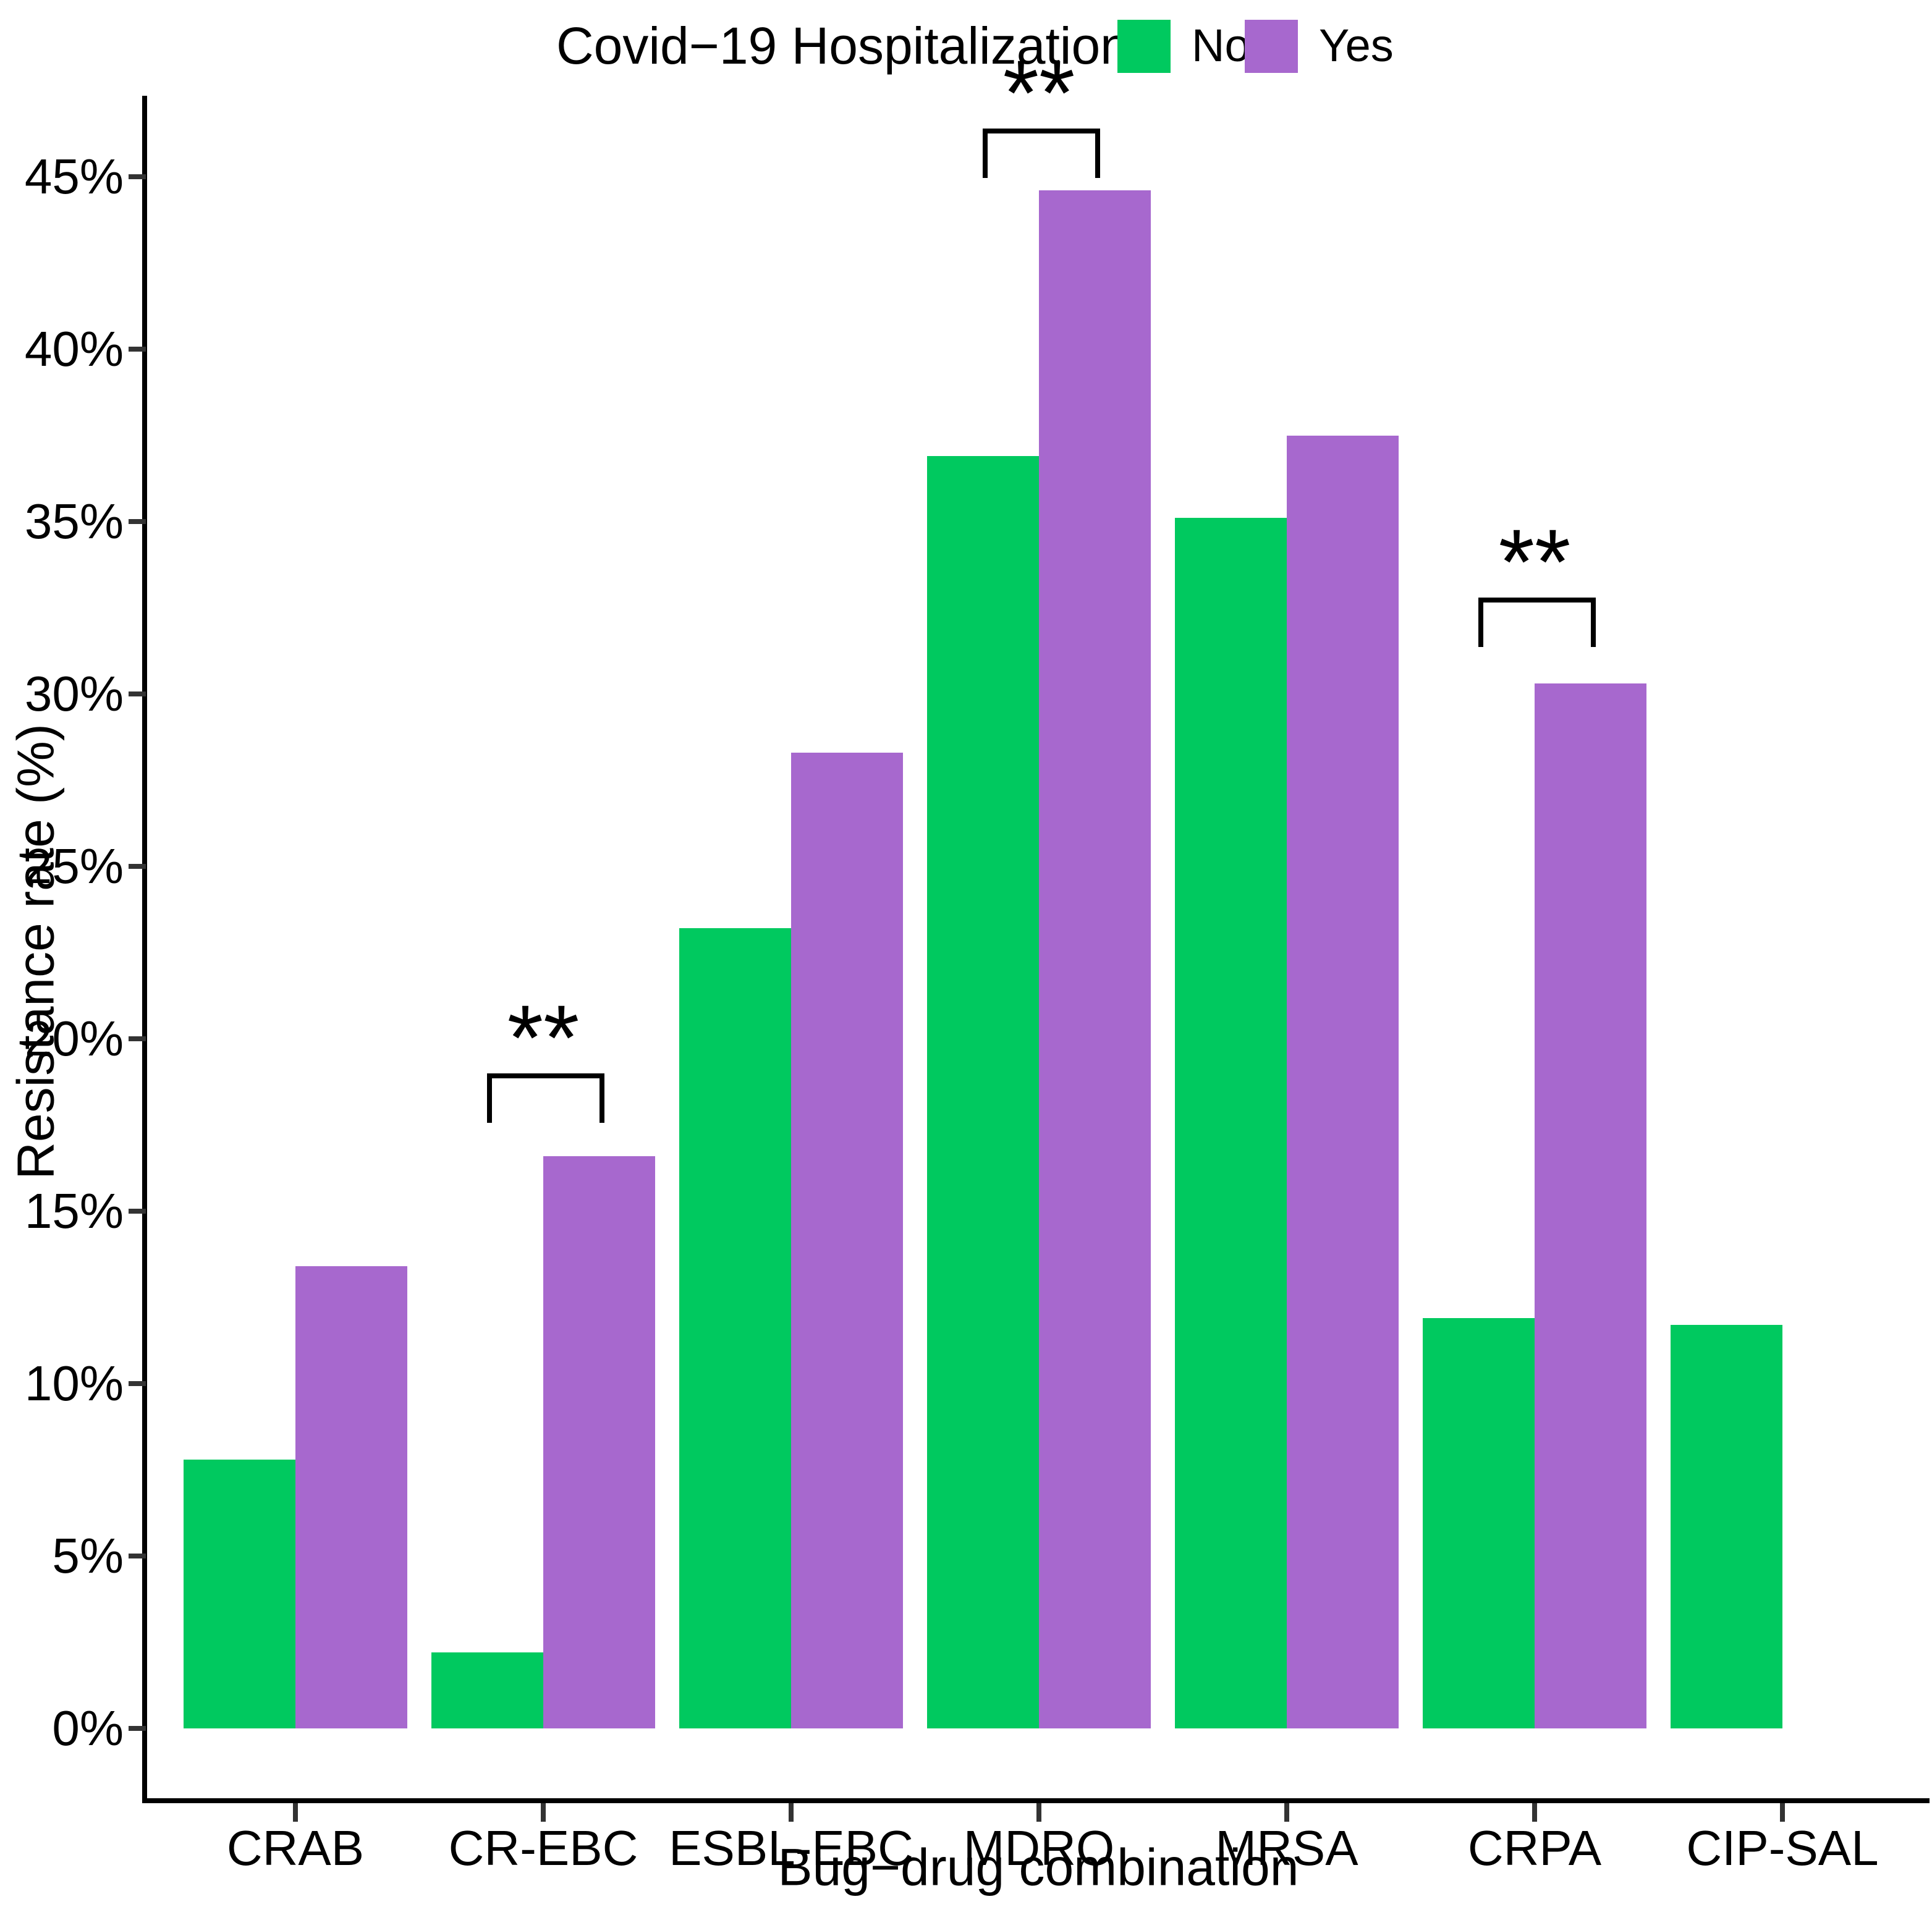 The width and height of the screenshot is (1932, 1907). What do you see at coordinates (74, 348) in the screenshot?
I see `y-tick-label: 40%` at bounding box center [74, 348].